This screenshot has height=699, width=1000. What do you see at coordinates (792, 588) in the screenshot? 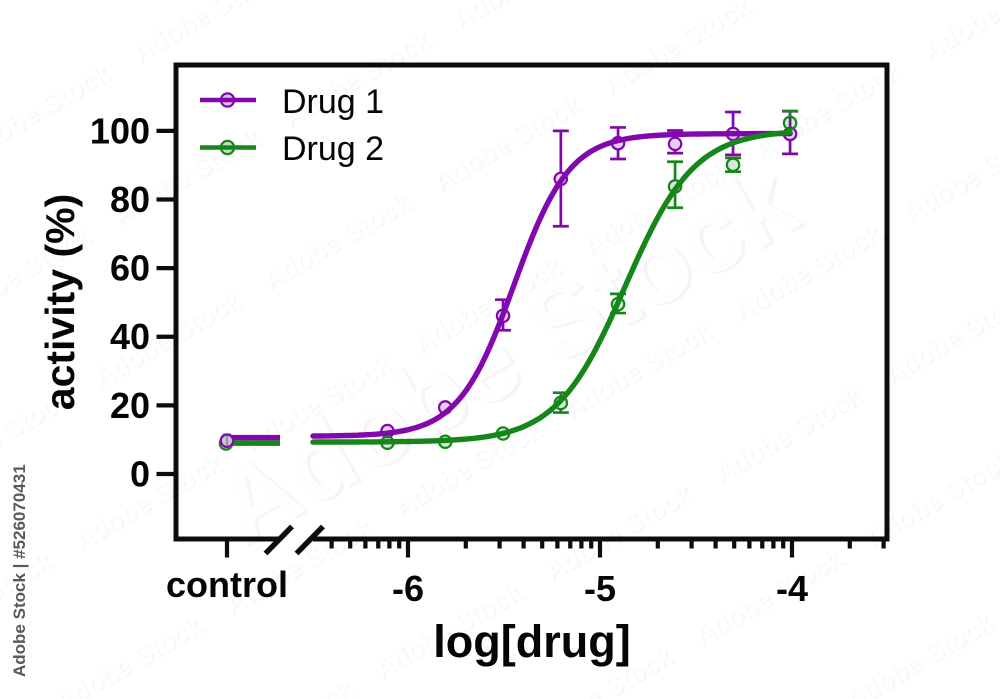
I see `x-tick-label: -4` at bounding box center [792, 588].